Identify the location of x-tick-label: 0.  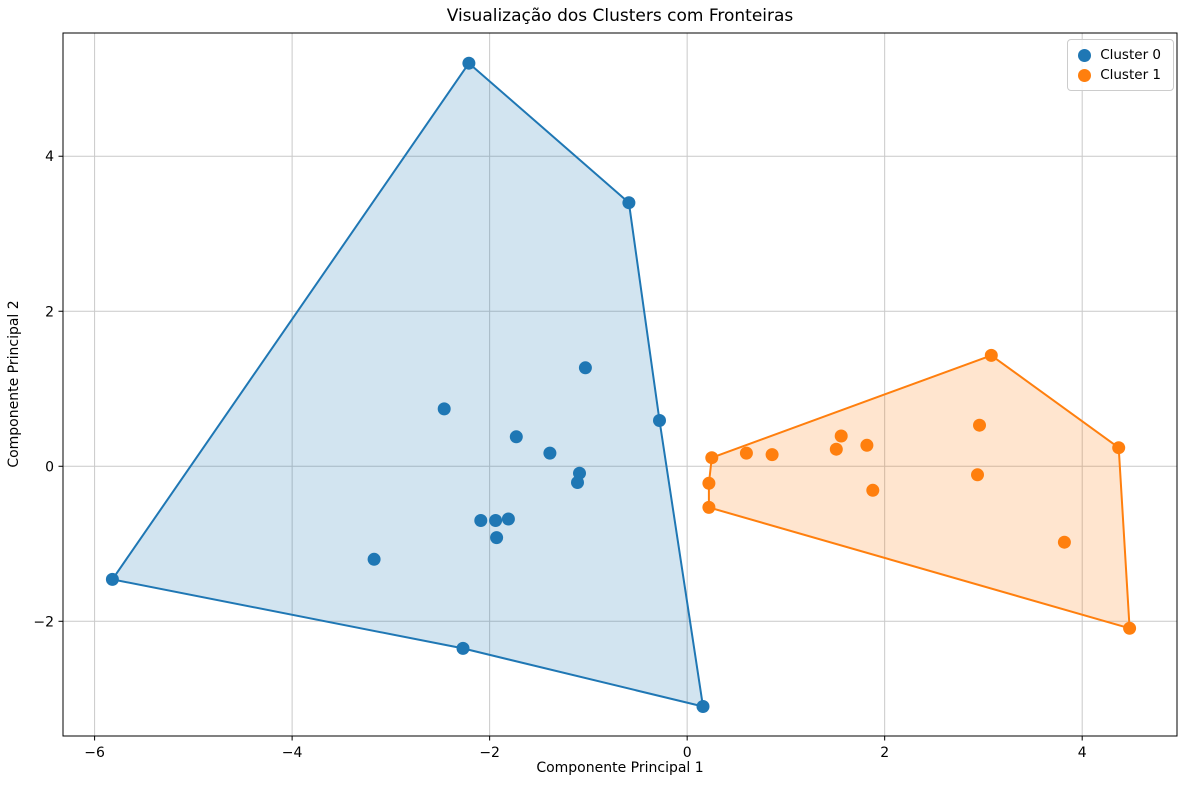
(687, 753).